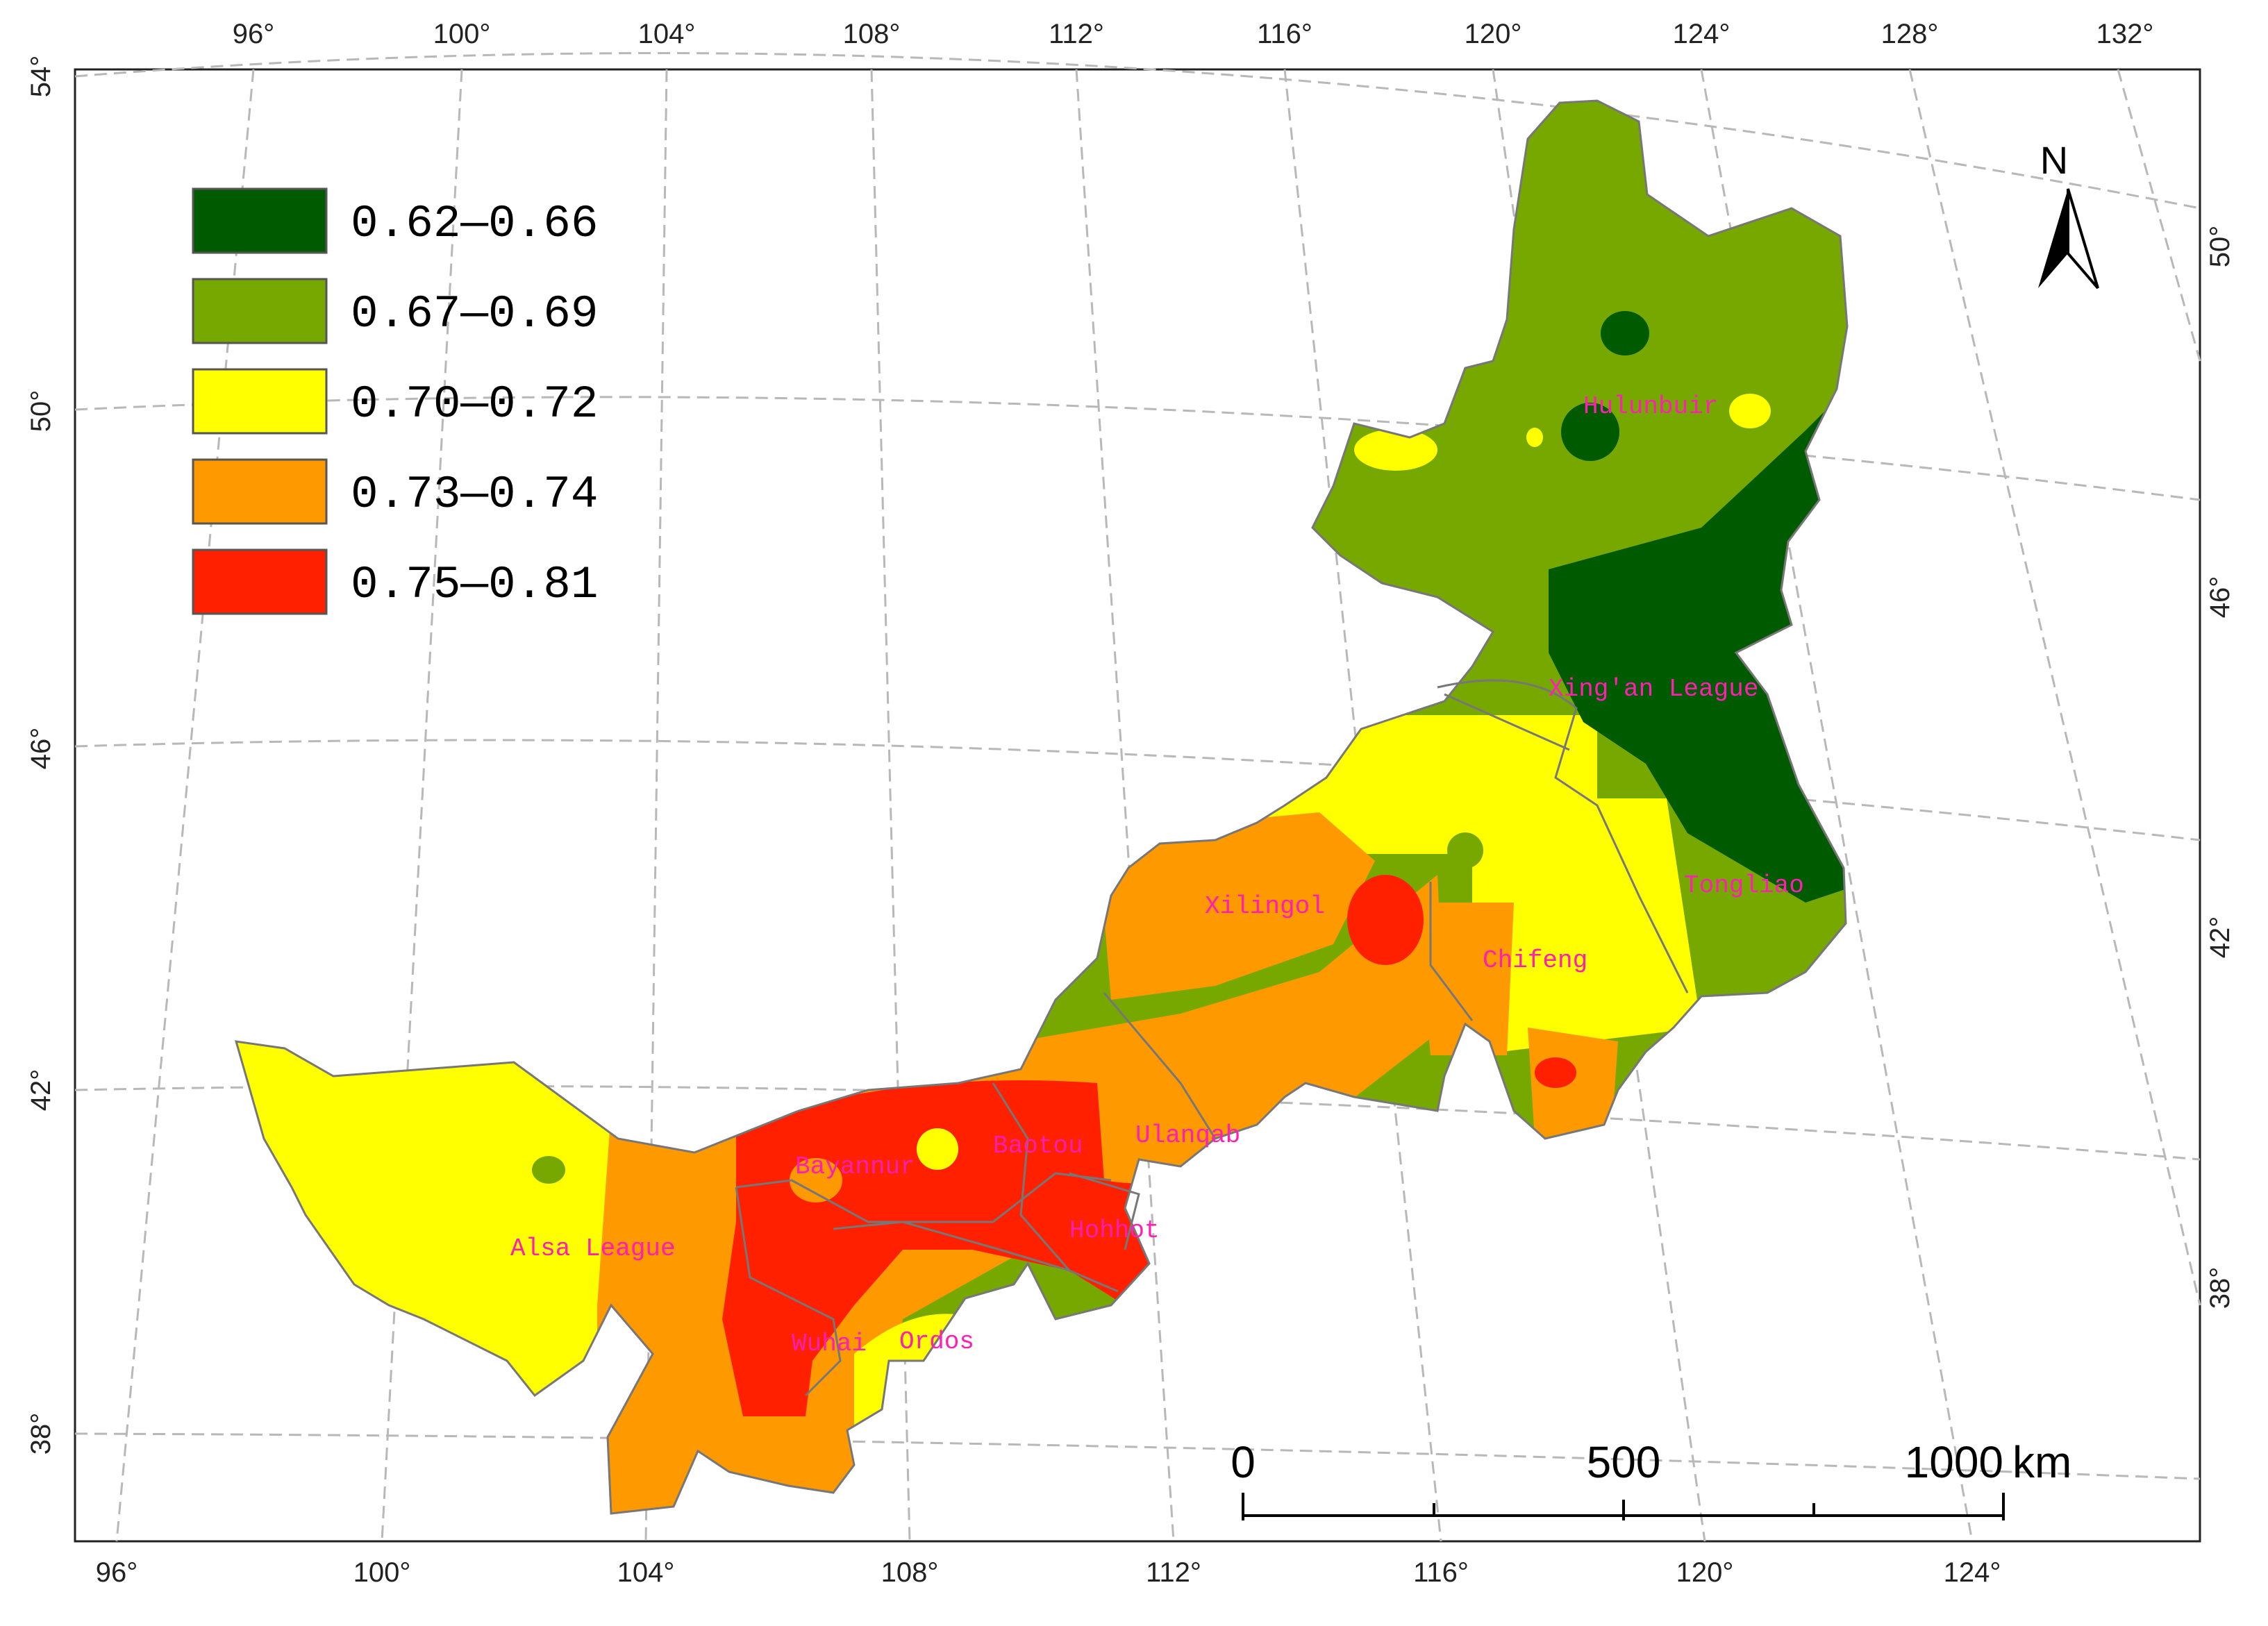  Describe the element at coordinates (474, 314) in the screenshot. I see `legend-label-2: 0.67—0.69` at that location.